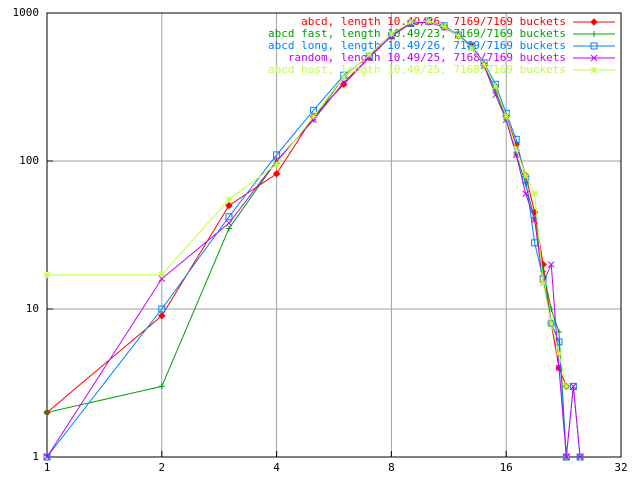 This screenshot has height=480, width=640. I want to click on x-tick-label: 1, so click(47, 467).